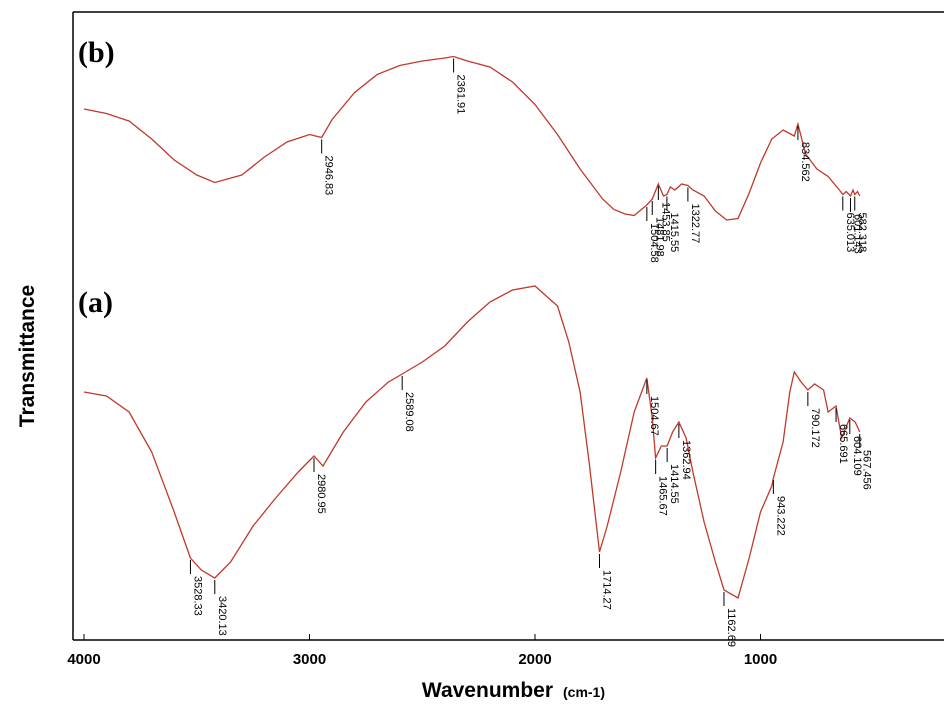  Describe the element at coordinates (461, 95) in the screenshot. I see `peak-label: 2361.91` at that location.